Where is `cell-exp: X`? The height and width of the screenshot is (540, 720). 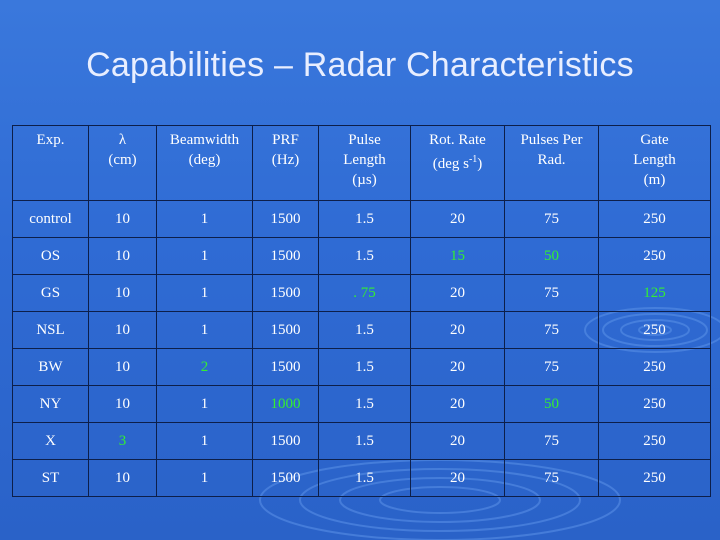 cell-exp: X is located at coordinates (50, 441).